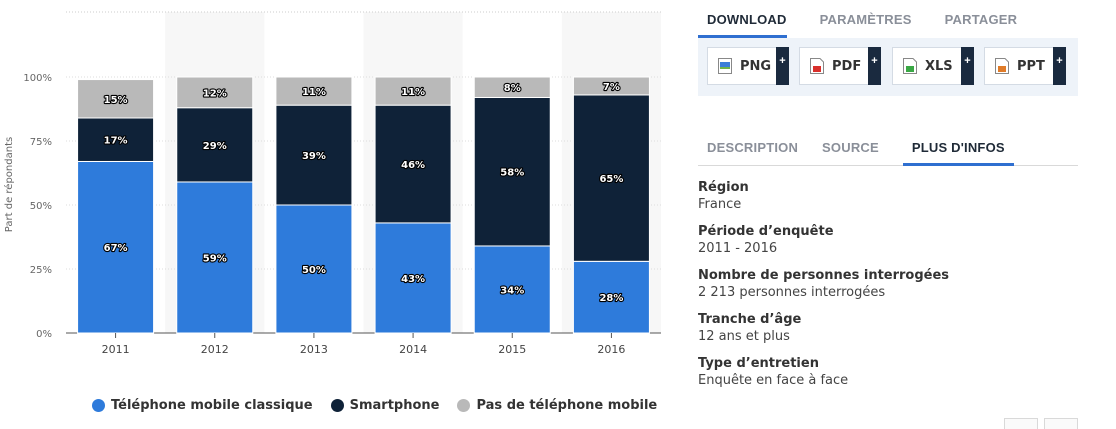 The height and width of the screenshot is (429, 1116). What do you see at coordinates (850, 147) in the screenshot?
I see `tab-source: SOURCE` at bounding box center [850, 147].